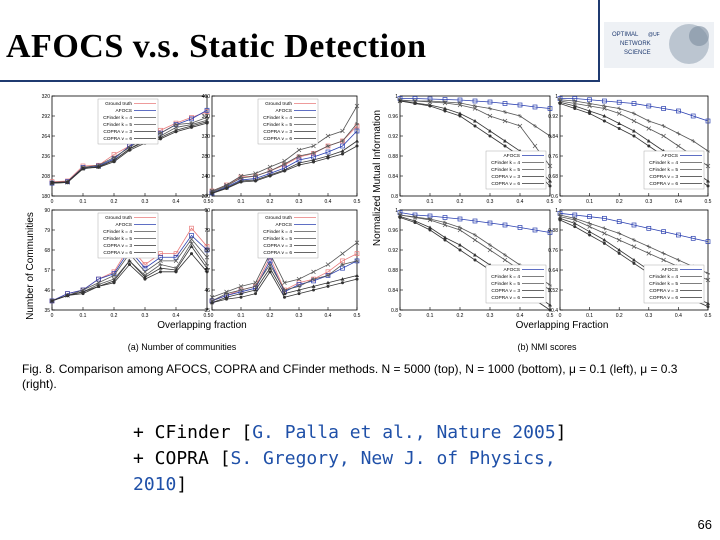  I want to click on y-tick-label: 0.88, so click(393, 271).